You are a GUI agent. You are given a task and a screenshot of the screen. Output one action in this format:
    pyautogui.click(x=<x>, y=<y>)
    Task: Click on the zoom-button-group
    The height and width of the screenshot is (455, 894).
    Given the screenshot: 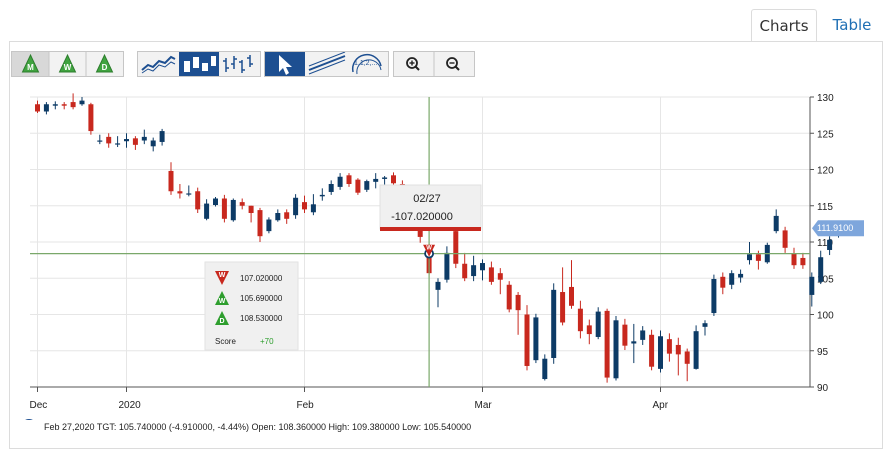 What is the action you would take?
    pyautogui.click(x=434, y=64)
    